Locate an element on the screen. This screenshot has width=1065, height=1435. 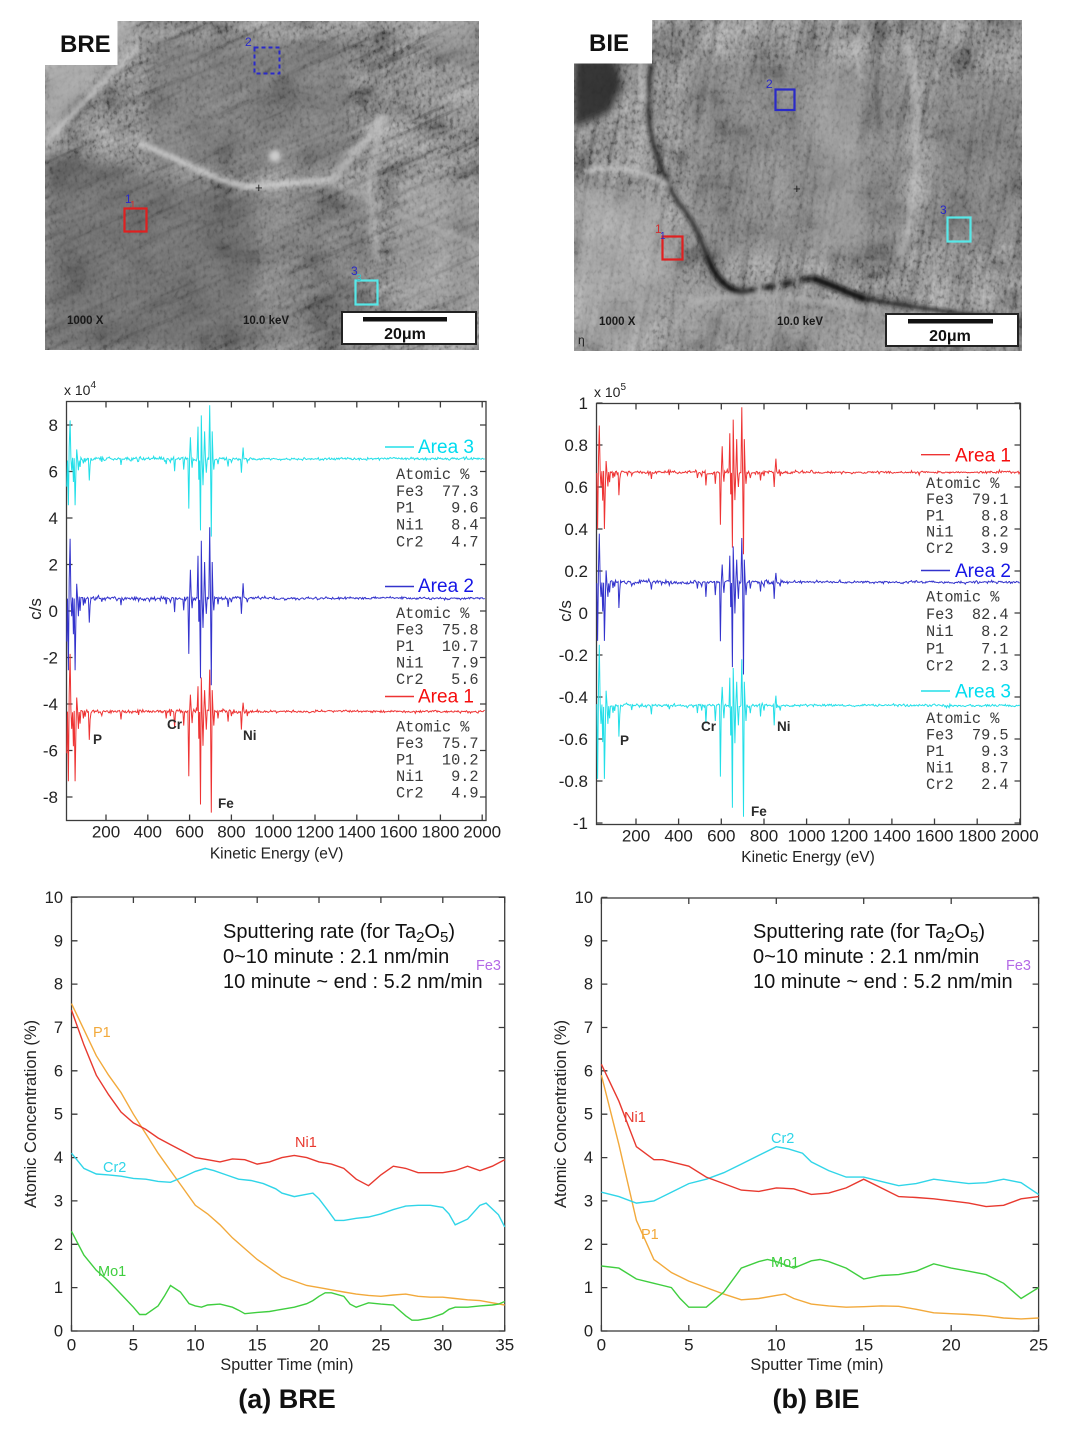
svg-text: 9 is located at coordinates (588, 941).